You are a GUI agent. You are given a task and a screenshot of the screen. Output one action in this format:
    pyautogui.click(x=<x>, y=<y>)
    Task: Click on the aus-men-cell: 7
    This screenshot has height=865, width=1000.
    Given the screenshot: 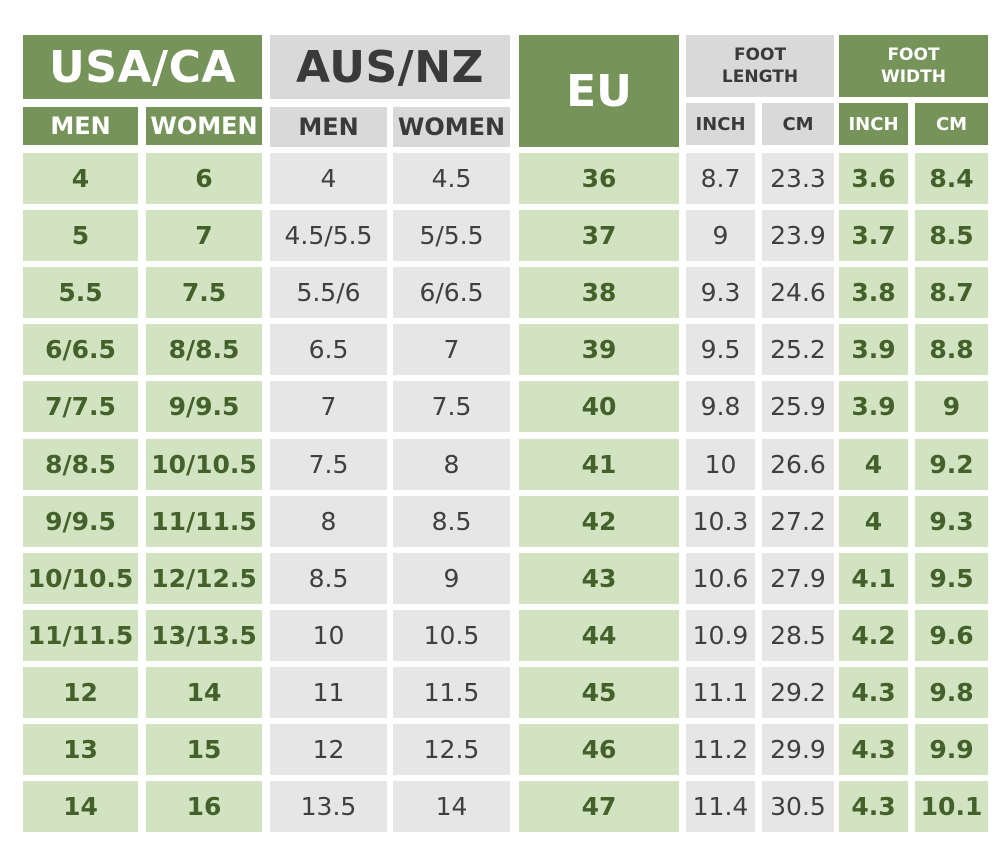 What is the action you would take?
    pyautogui.click(x=328, y=406)
    